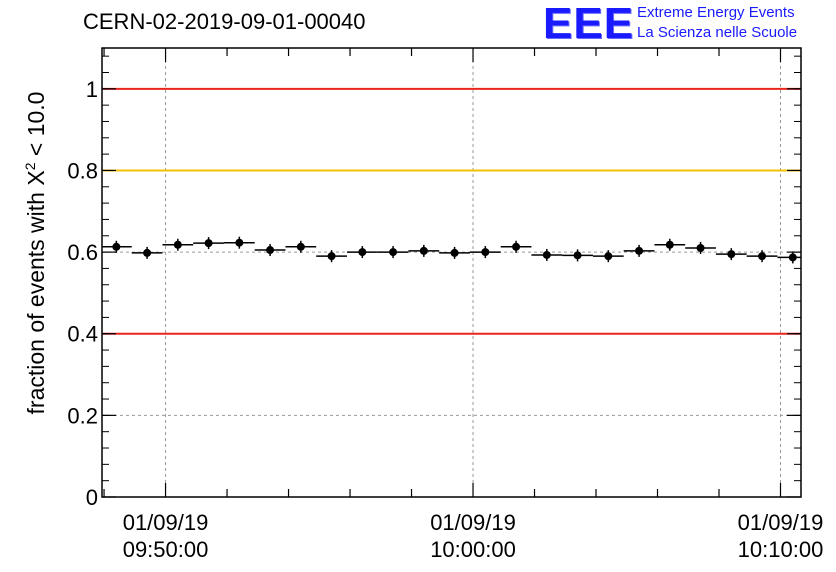  I want to click on x-tick-label: 01/09/19 10:00:00, so click(473, 536).